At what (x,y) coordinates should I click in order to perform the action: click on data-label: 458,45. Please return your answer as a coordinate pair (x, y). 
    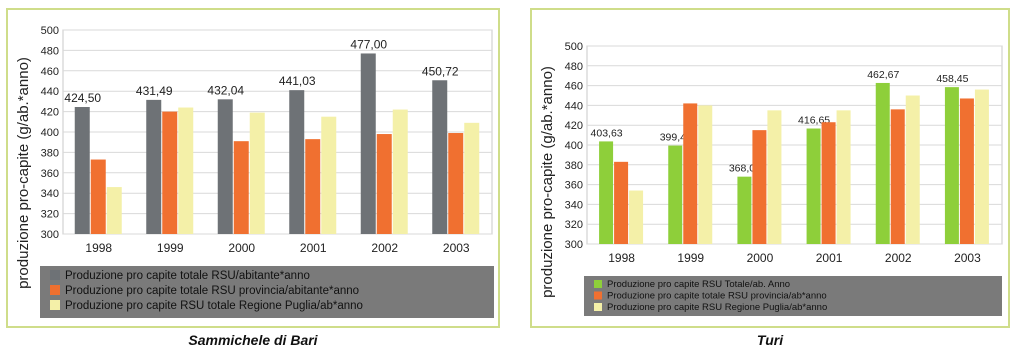
    Looking at the image, I should click on (952, 79).